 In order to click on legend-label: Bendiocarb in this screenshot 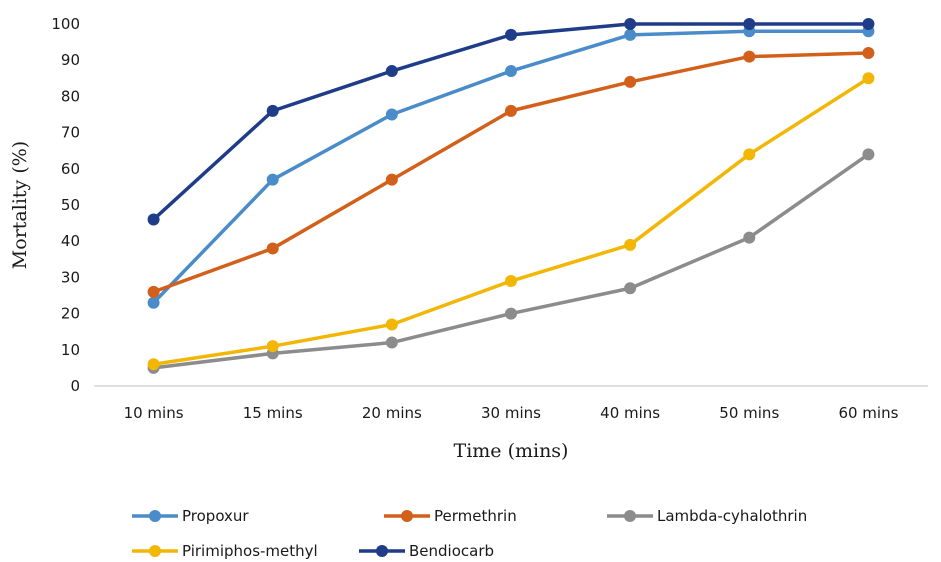, I will do `click(451, 551)`.